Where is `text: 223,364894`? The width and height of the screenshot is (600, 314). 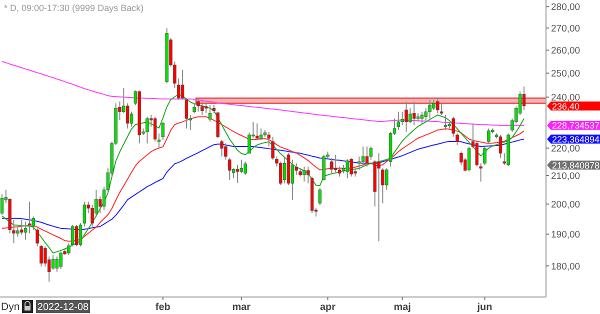
text: 223,364894 is located at coordinates (576, 139).